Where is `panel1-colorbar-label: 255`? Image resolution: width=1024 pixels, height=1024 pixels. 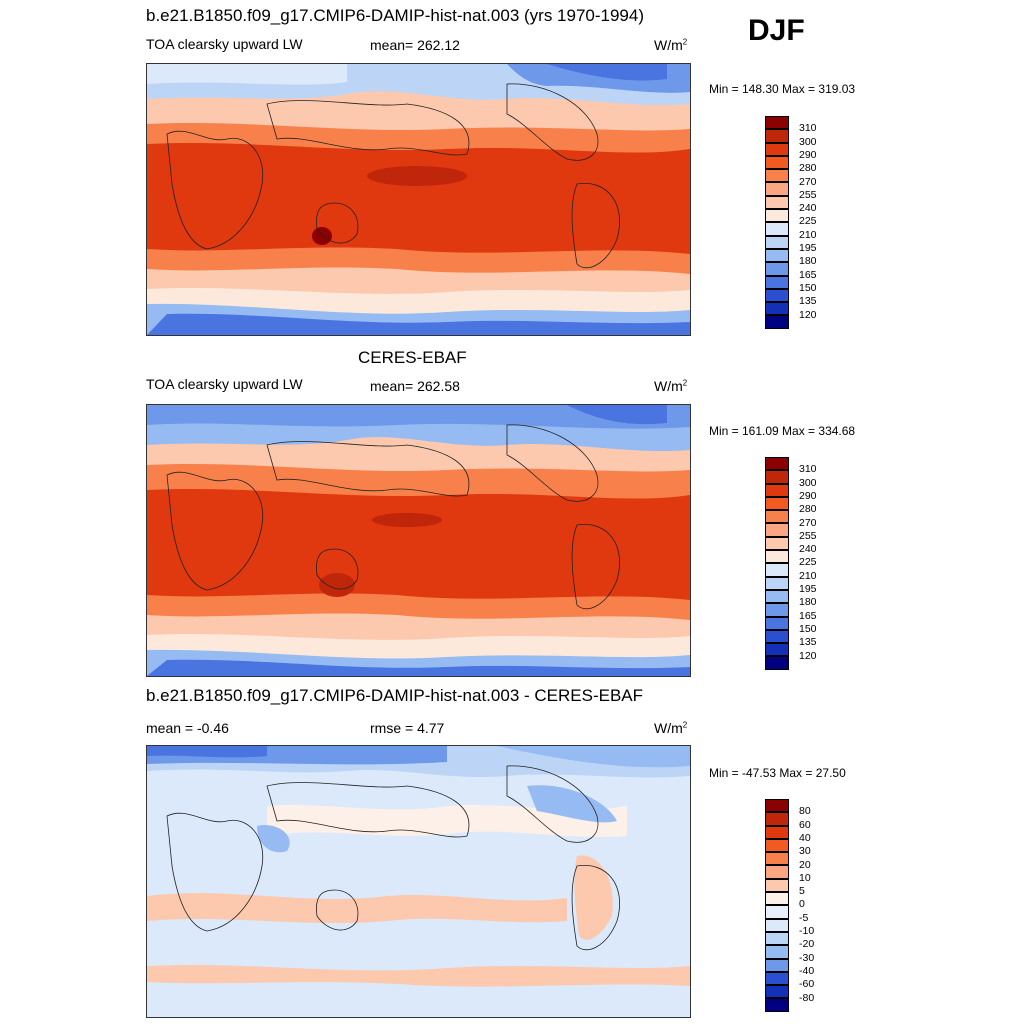
panel1-colorbar-label: 255 is located at coordinates (808, 194).